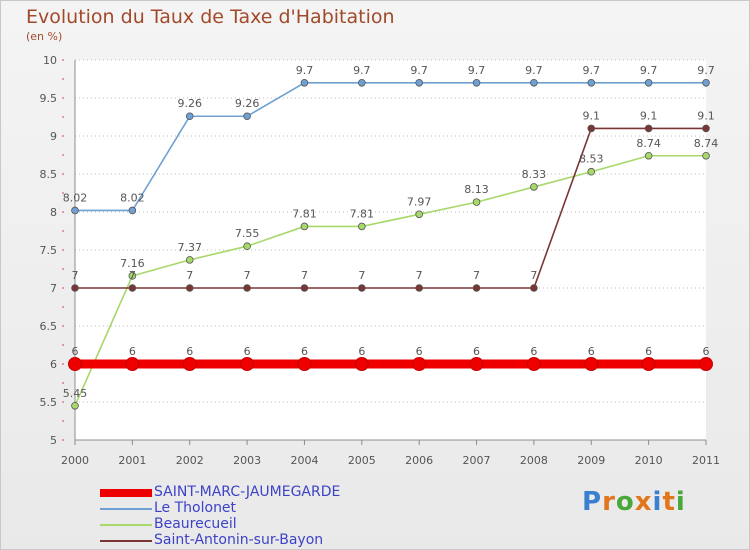 Image resolution: width=750 pixels, height=550 pixels. Describe the element at coordinates (419, 460) in the screenshot. I see `x-tick-label: 2006` at that location.